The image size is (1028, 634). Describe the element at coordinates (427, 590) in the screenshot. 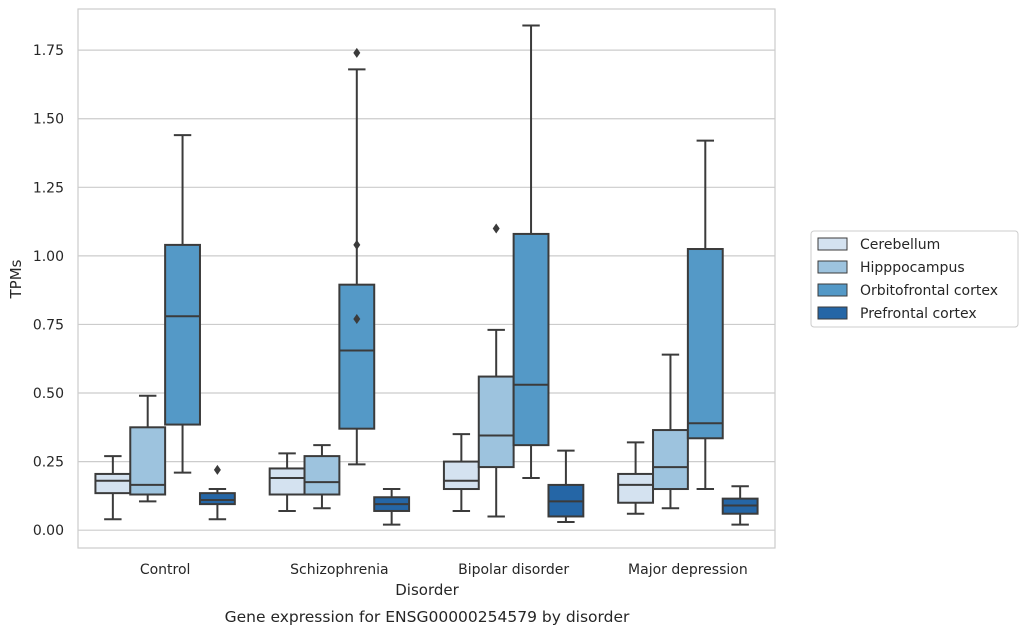

I see `x-axis-title: Disorder` at that location.